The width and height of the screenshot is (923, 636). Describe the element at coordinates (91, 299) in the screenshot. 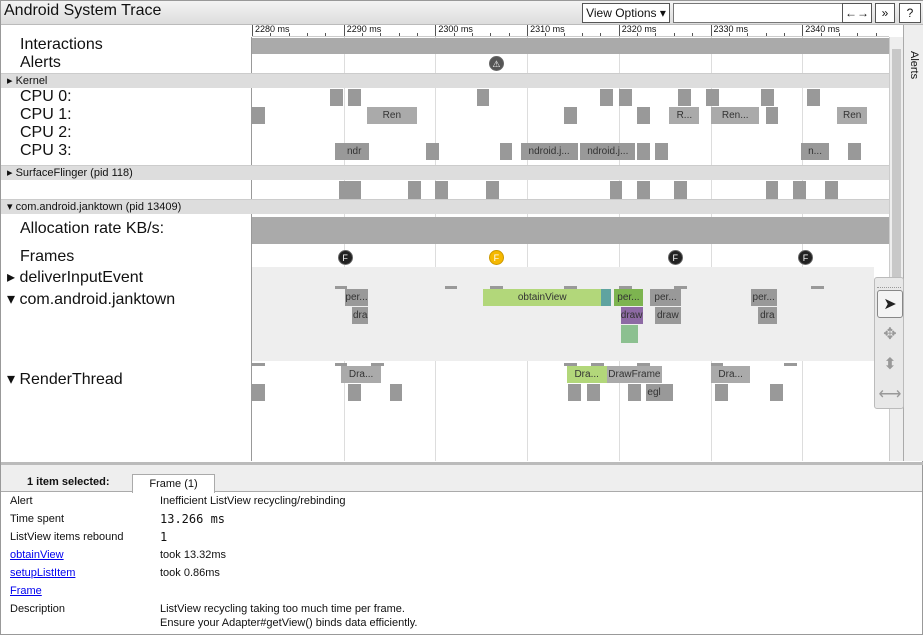

I see `track-label-janktown: ▾ com.android.janktown` at that location.